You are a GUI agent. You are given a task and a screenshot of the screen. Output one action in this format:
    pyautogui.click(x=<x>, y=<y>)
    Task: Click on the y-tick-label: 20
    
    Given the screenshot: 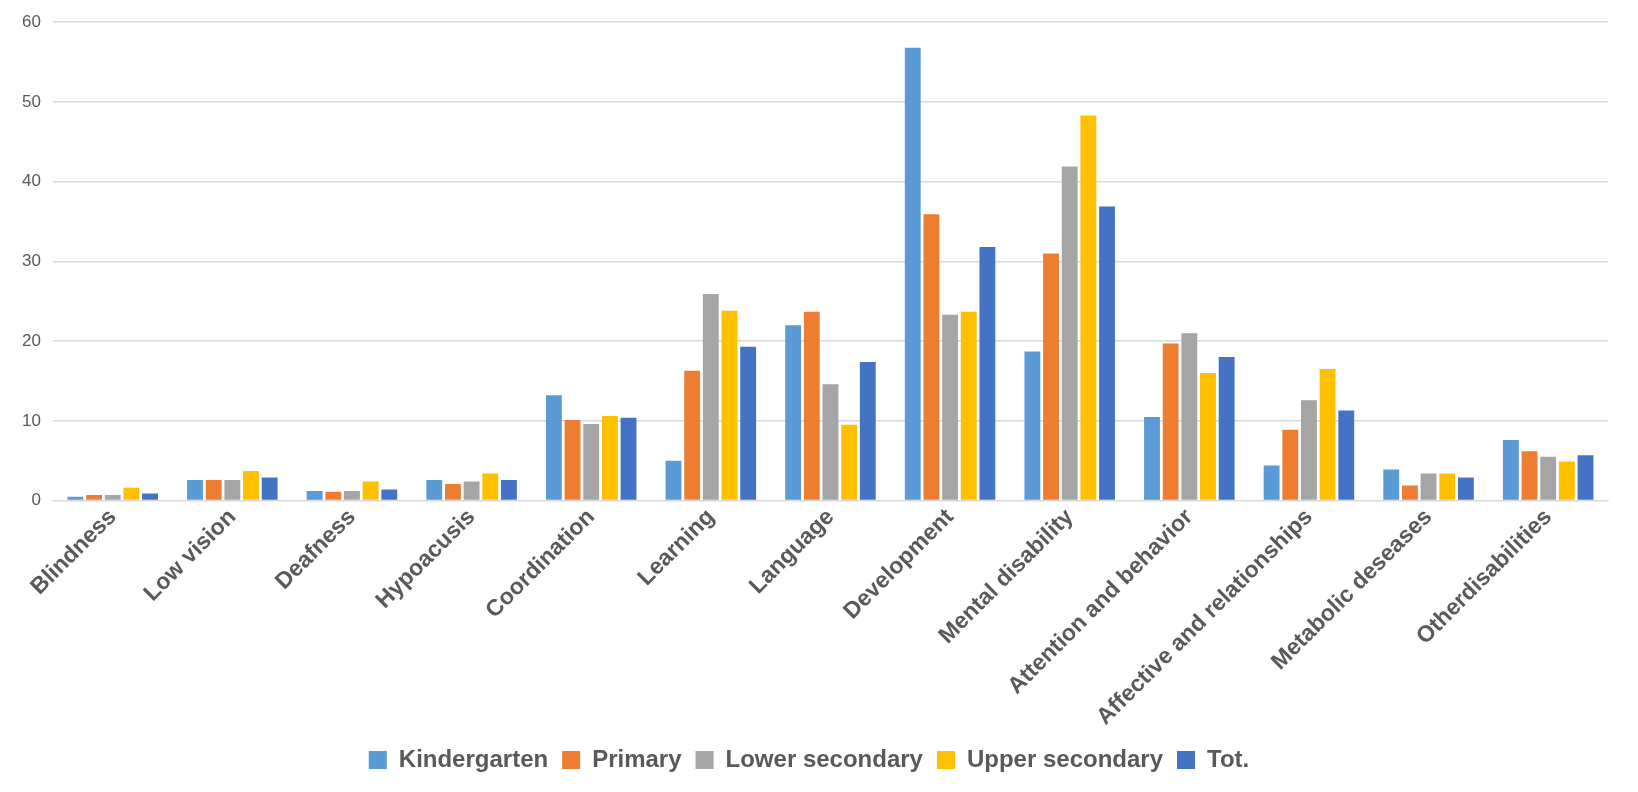 What is the action you would take?
    pyautogui.click(x=31, y=340)
    